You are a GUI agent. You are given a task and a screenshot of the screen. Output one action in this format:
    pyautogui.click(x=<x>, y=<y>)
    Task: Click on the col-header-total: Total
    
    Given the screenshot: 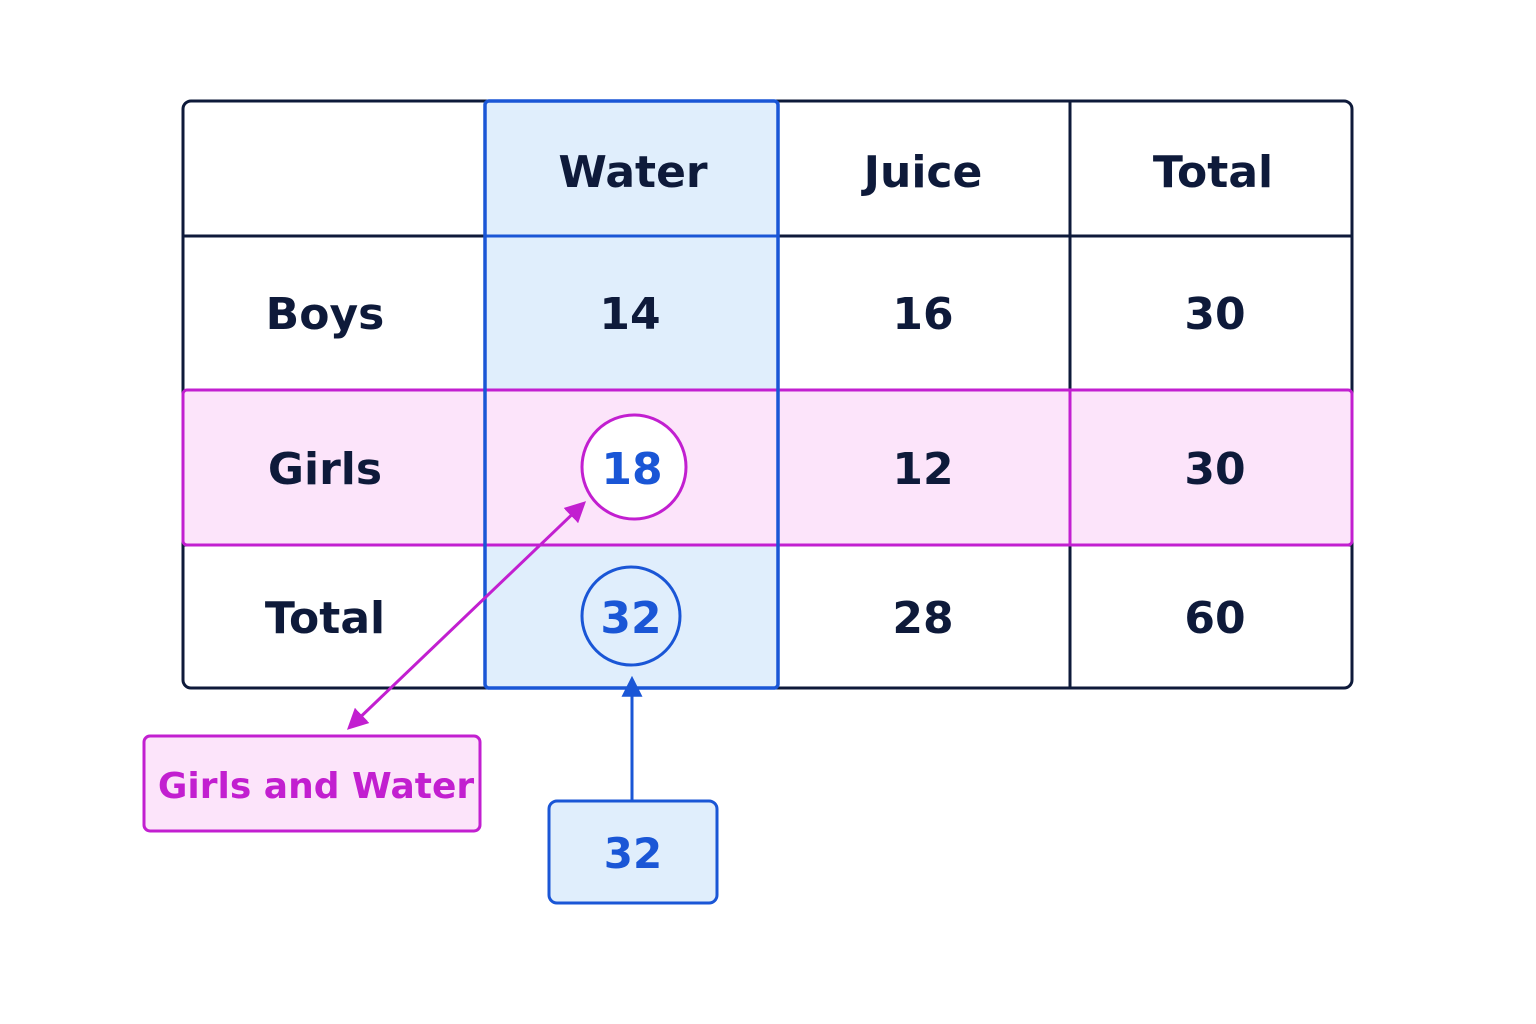 What is the action you would take?
    pyautogui.click(x=1213, y=172)
    